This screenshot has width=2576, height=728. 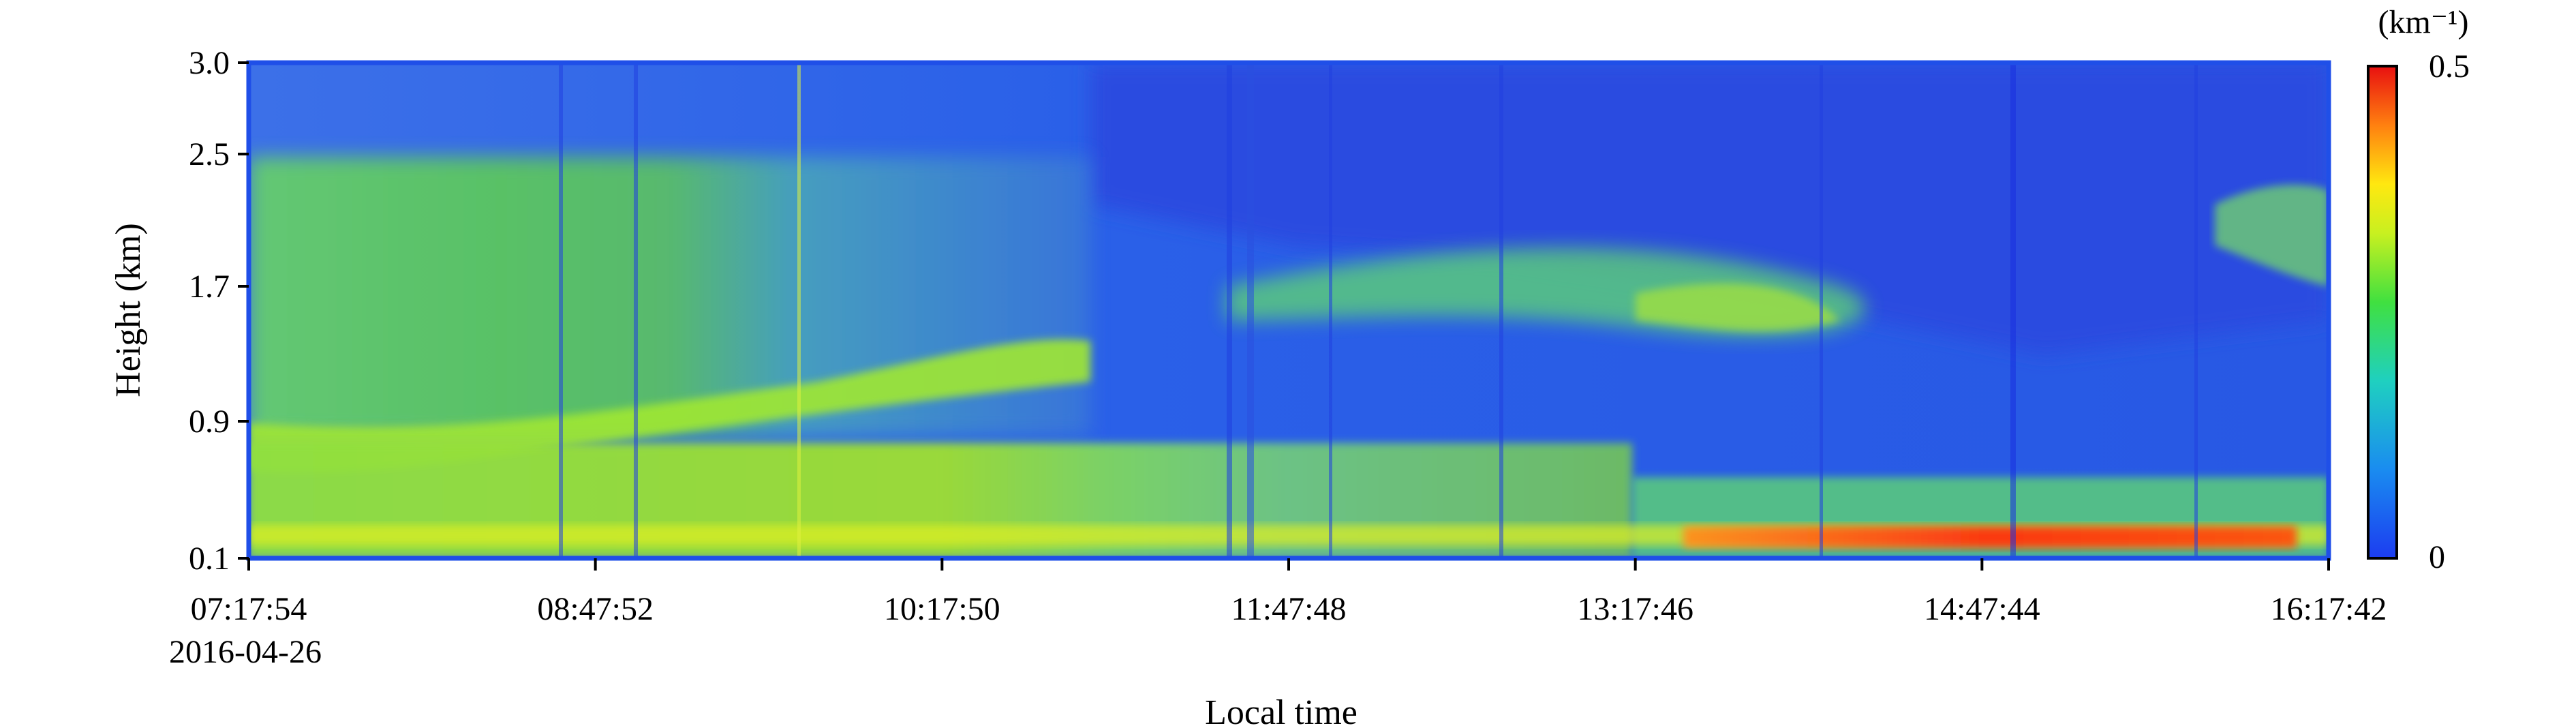 I want to click on y-tick-label: 0.1, so click(x=209, y=559).